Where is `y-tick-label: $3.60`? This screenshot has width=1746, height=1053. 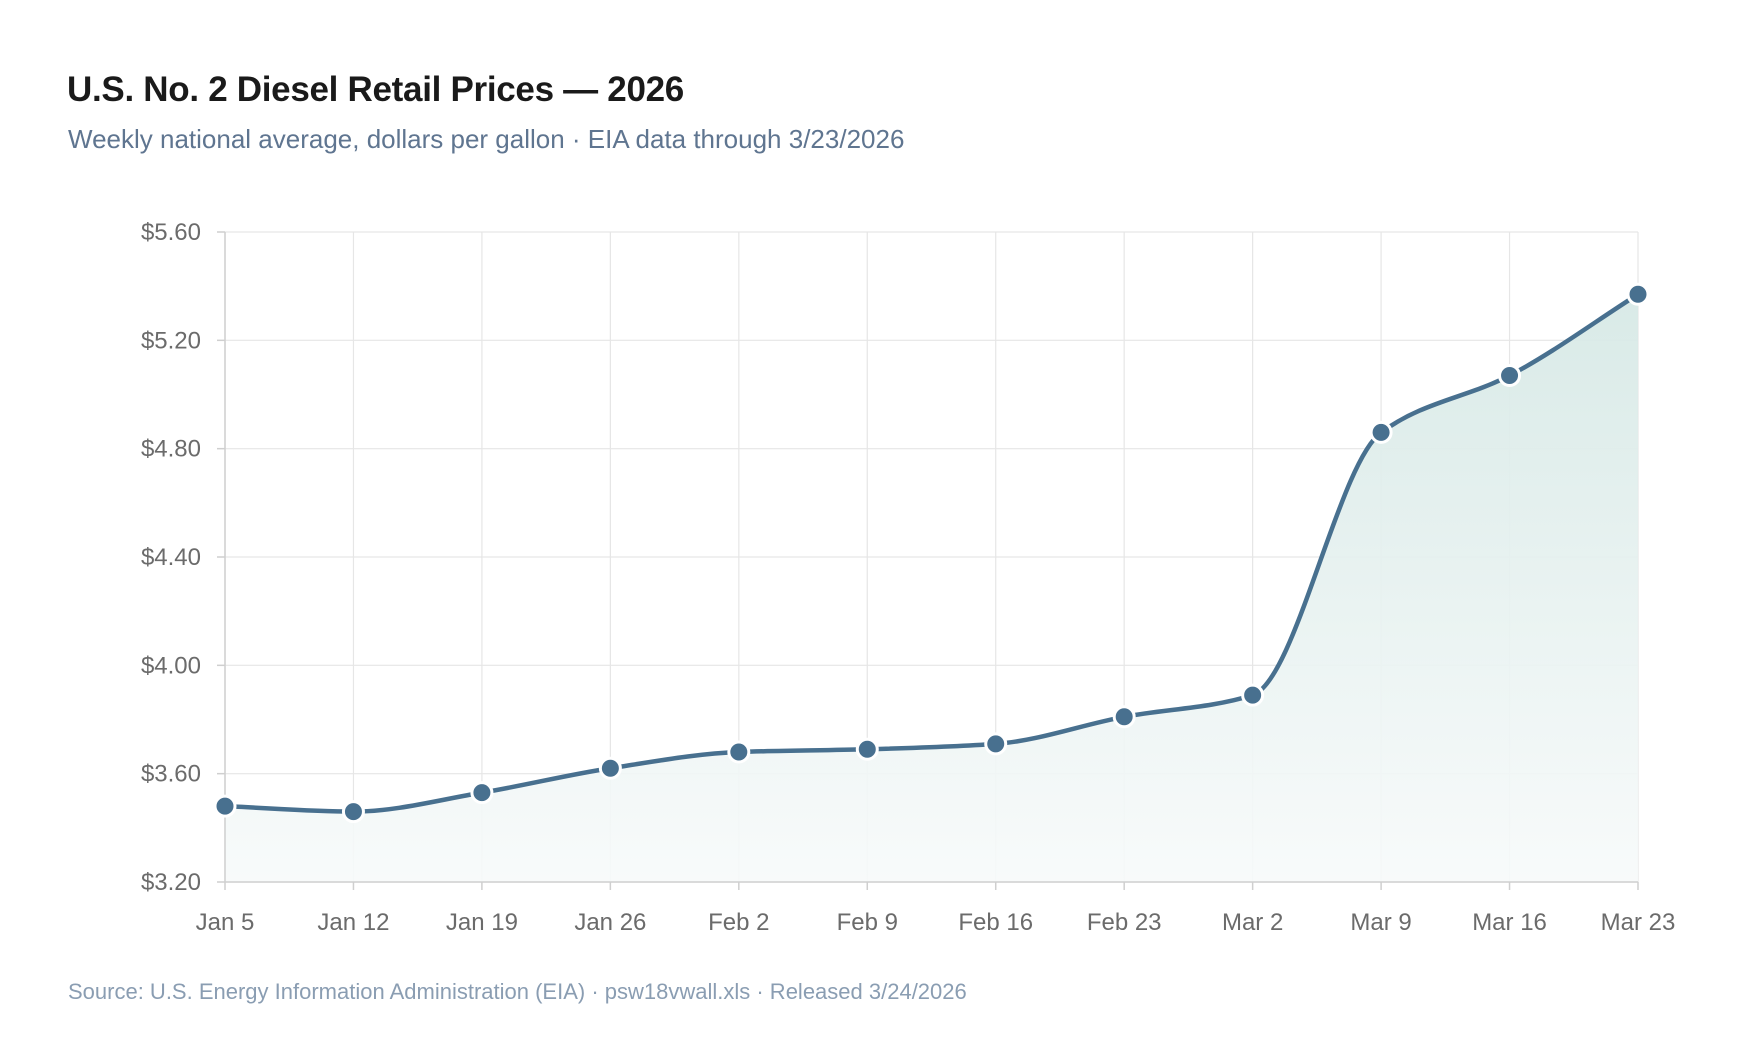 y-tick-label: $3.60 is located at coordinates (171, 774).